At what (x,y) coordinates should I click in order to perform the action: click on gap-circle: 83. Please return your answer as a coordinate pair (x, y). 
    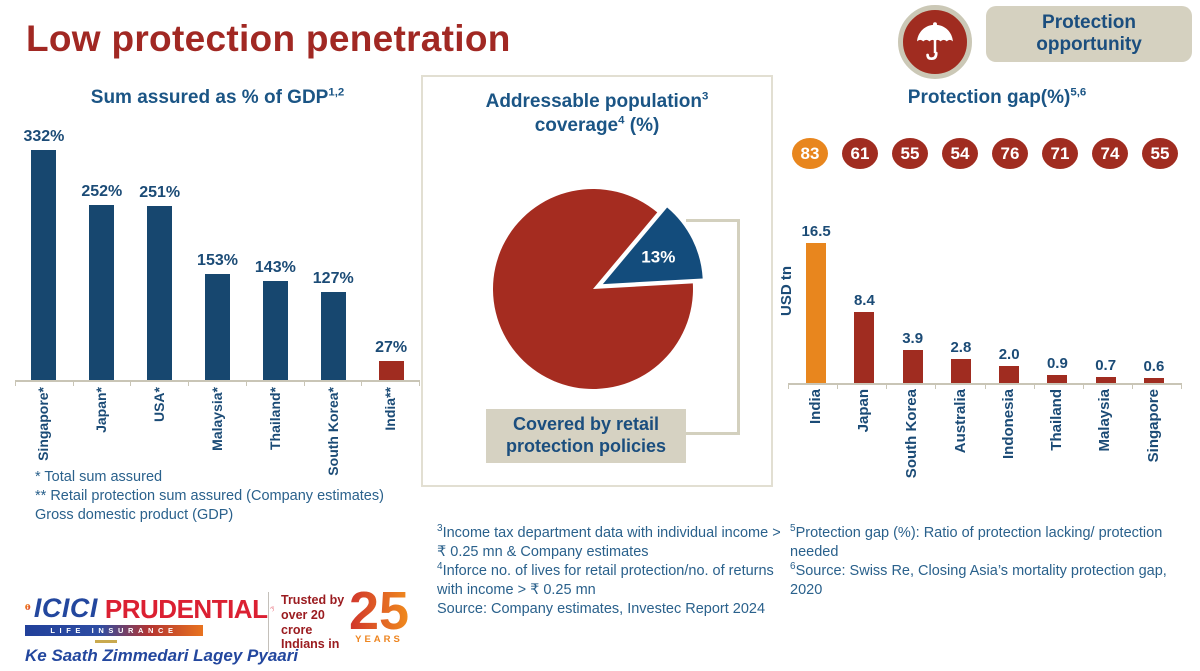
    Looking at the image, I should click on (810, 153).